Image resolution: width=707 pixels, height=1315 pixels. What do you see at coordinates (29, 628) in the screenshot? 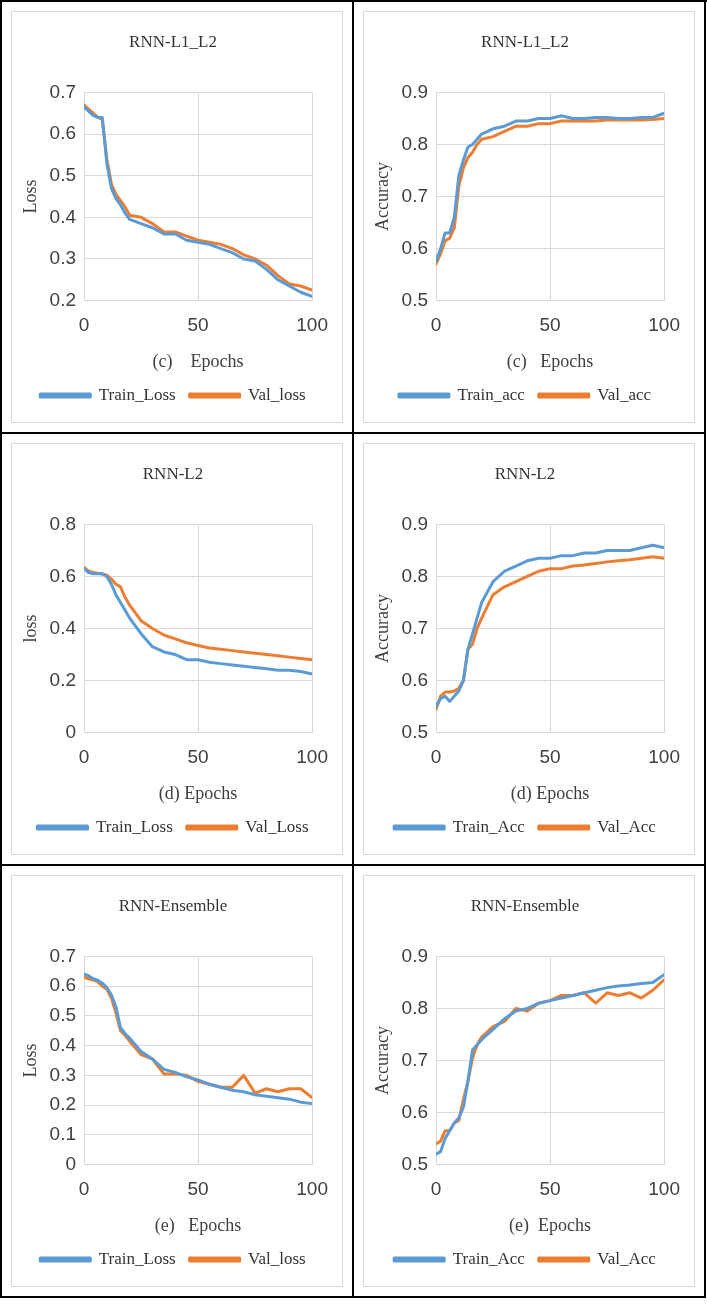
I see `y-axis-title: loss` at bounding box center [29, 628].